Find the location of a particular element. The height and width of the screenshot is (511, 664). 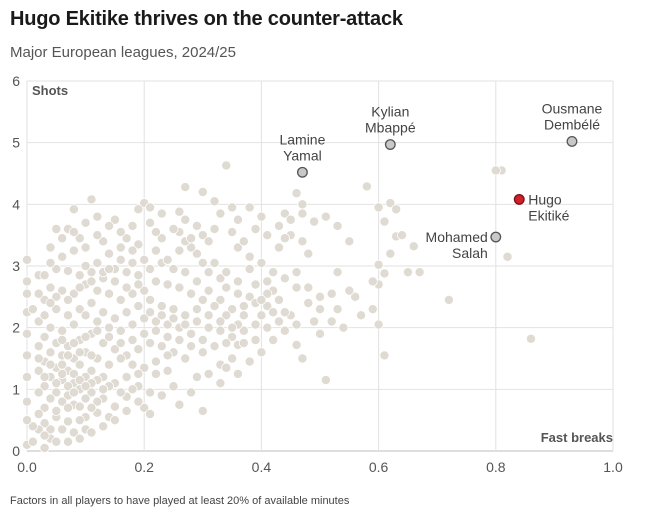

player-label: Lamine is located at coordinates (302, 139).